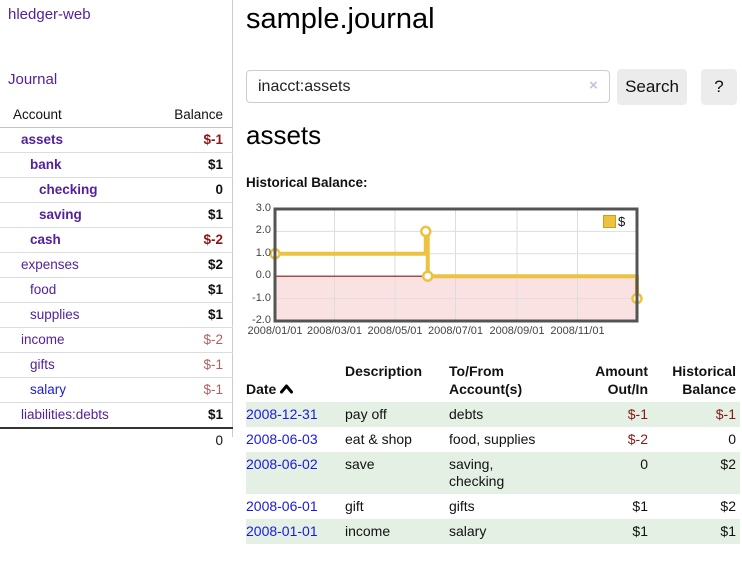  I want to click on account-row: checking 0, so click(116, 190).